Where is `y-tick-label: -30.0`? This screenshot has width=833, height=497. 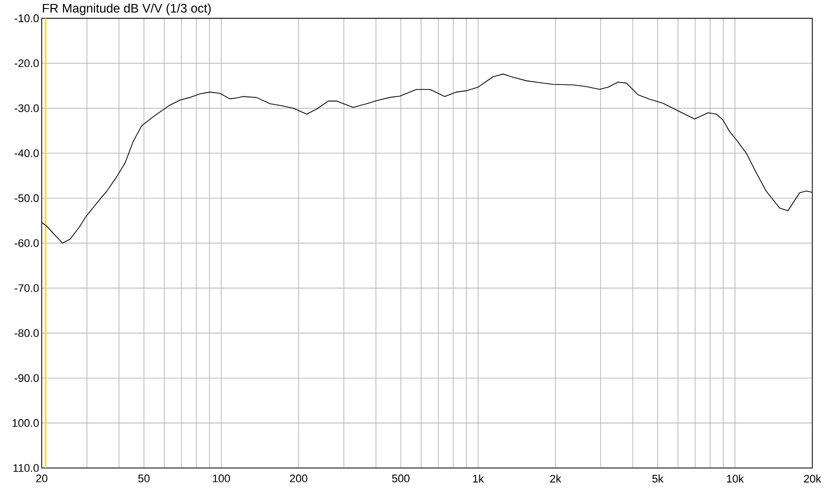 y-tick-label: -30.0 is located at coordinates (26, 108).